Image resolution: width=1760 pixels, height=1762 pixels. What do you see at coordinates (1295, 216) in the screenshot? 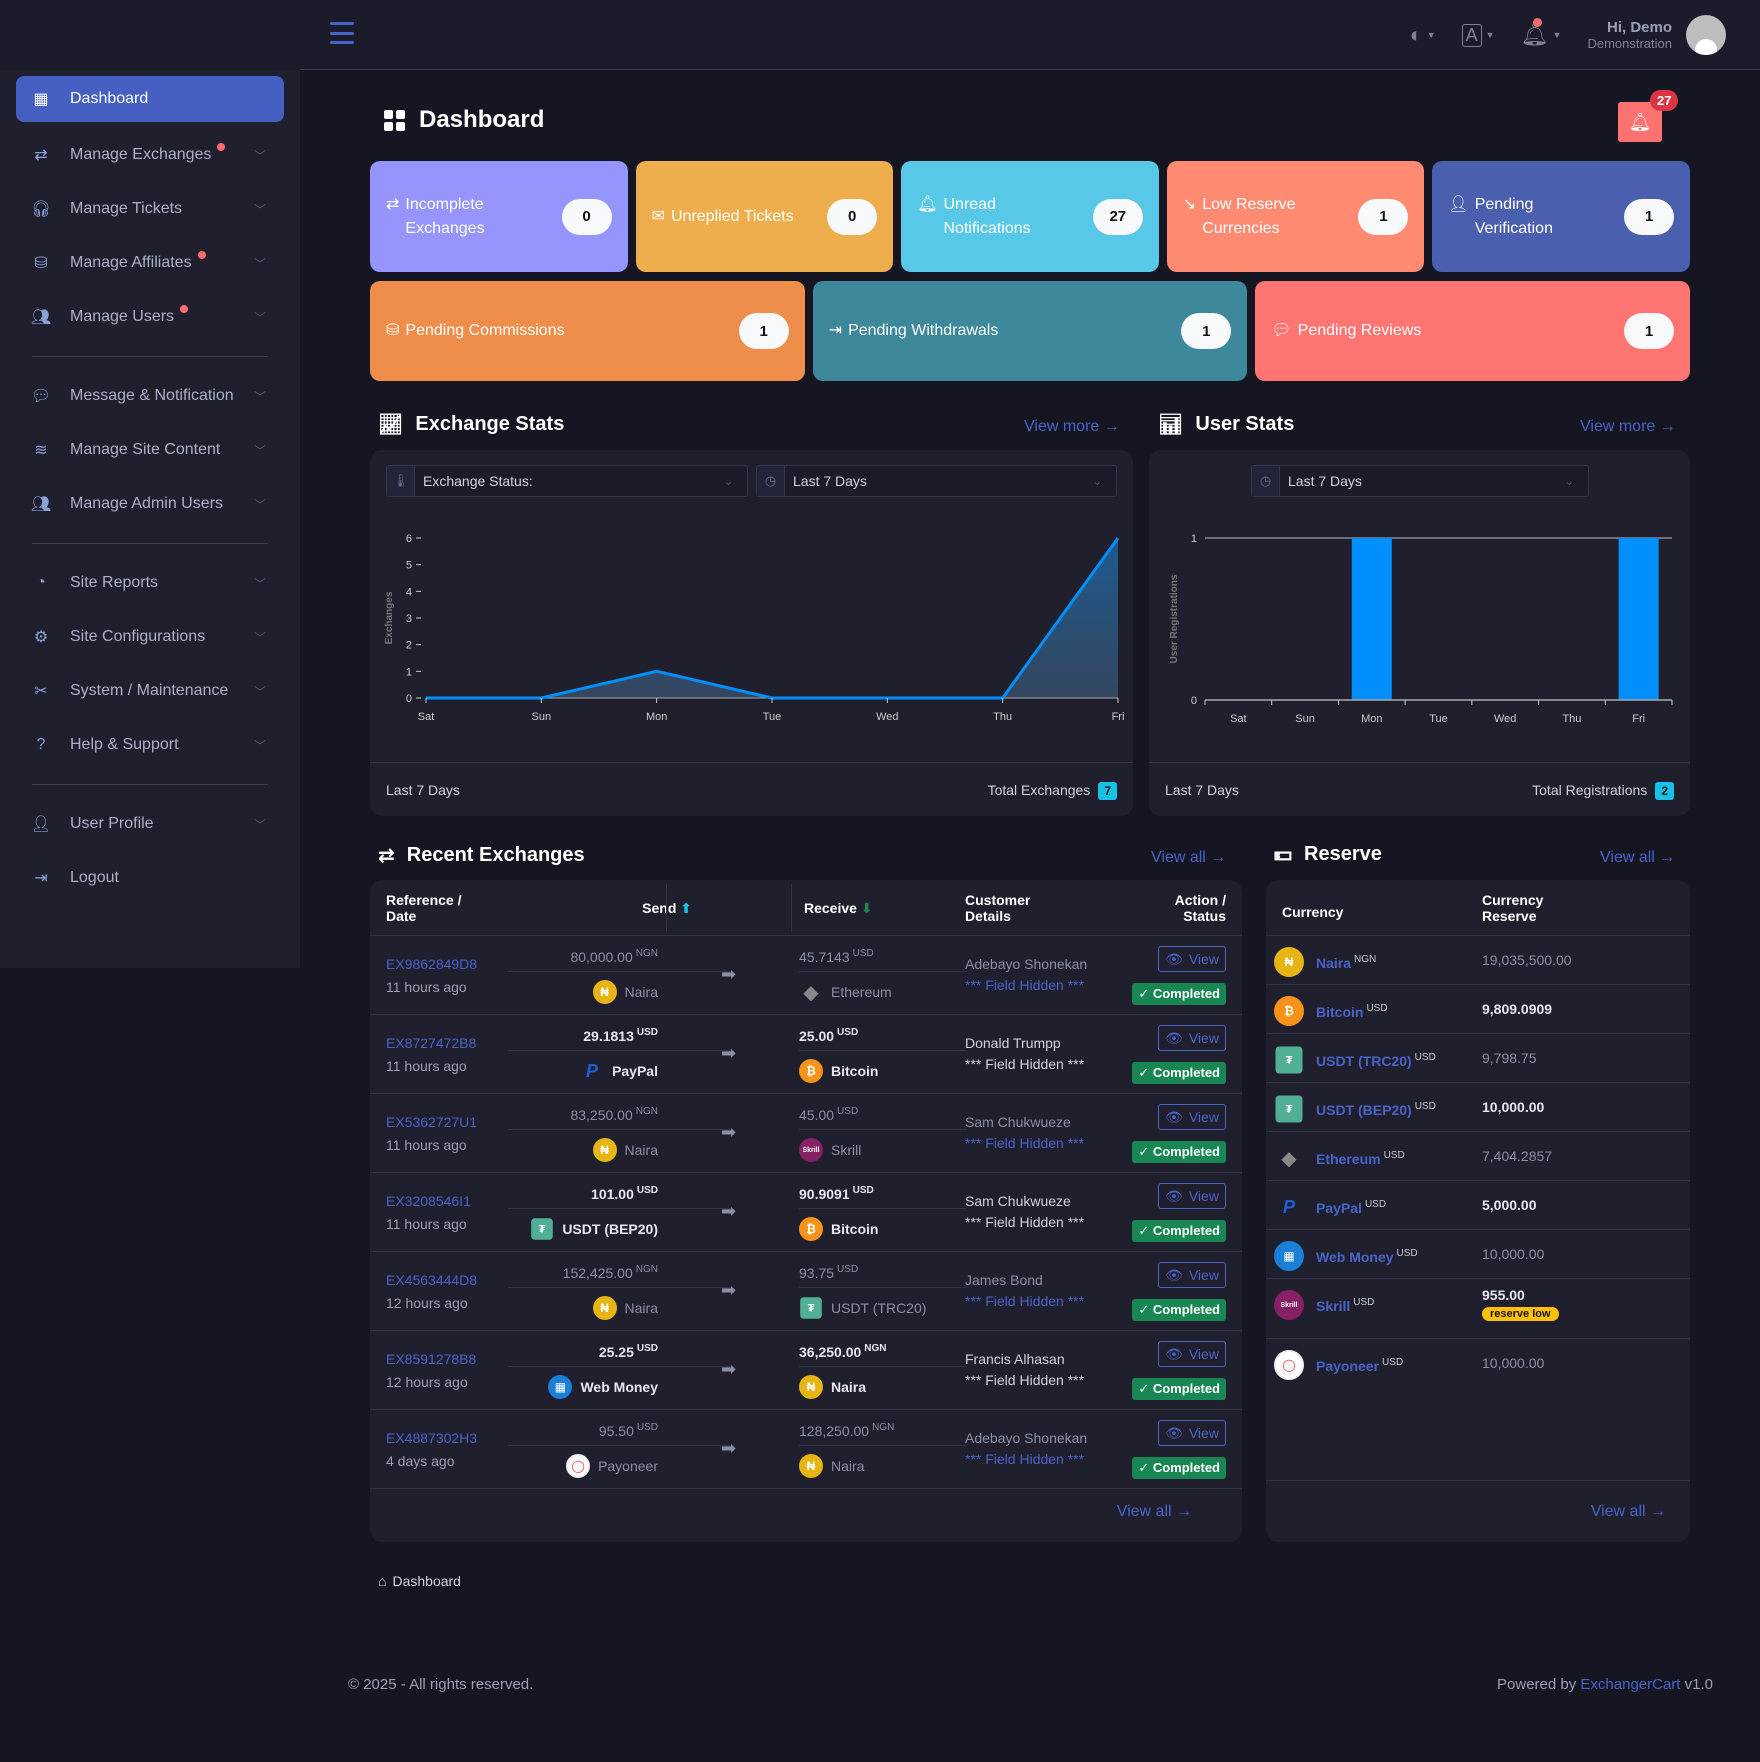
I see `stat-card-low-reserve-currencies: ↘ Low Reserve Currencies 1` at bounding box center [1295, 216].